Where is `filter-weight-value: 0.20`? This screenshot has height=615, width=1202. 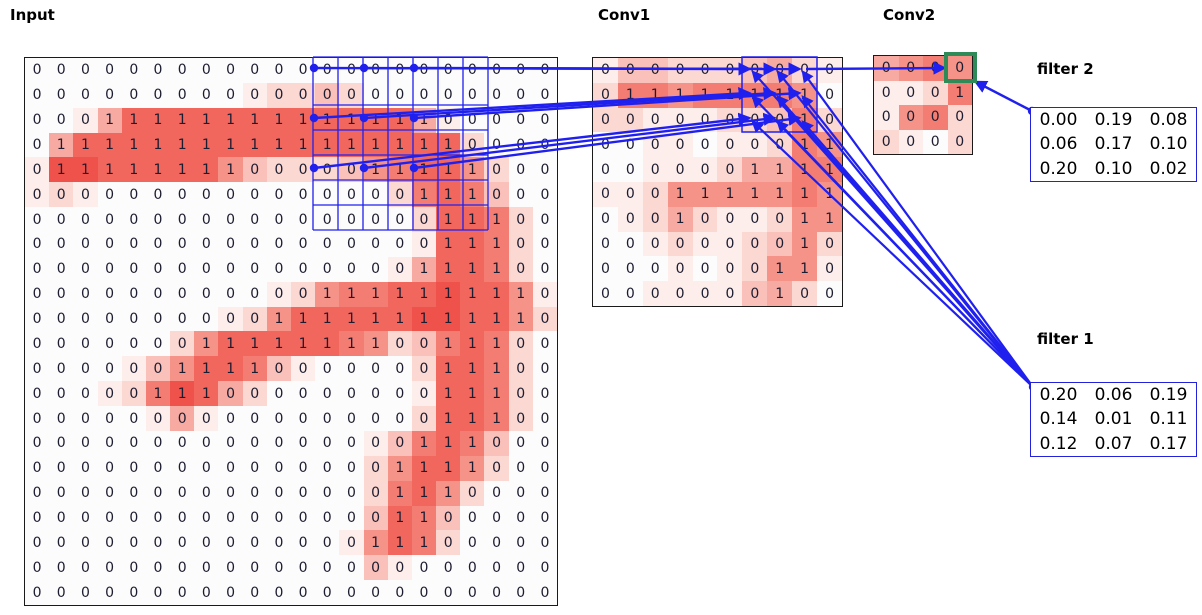 filter-weight-value: 0.20 is located at coordinates (1058, 168).